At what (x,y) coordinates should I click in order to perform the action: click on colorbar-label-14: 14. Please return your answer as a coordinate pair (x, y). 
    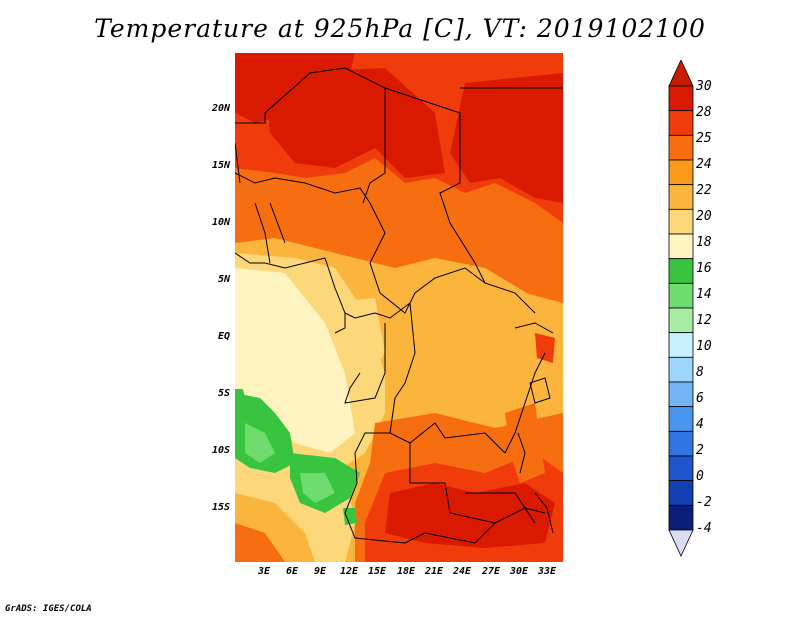
    Looking at the image, I should click on (704, 294).